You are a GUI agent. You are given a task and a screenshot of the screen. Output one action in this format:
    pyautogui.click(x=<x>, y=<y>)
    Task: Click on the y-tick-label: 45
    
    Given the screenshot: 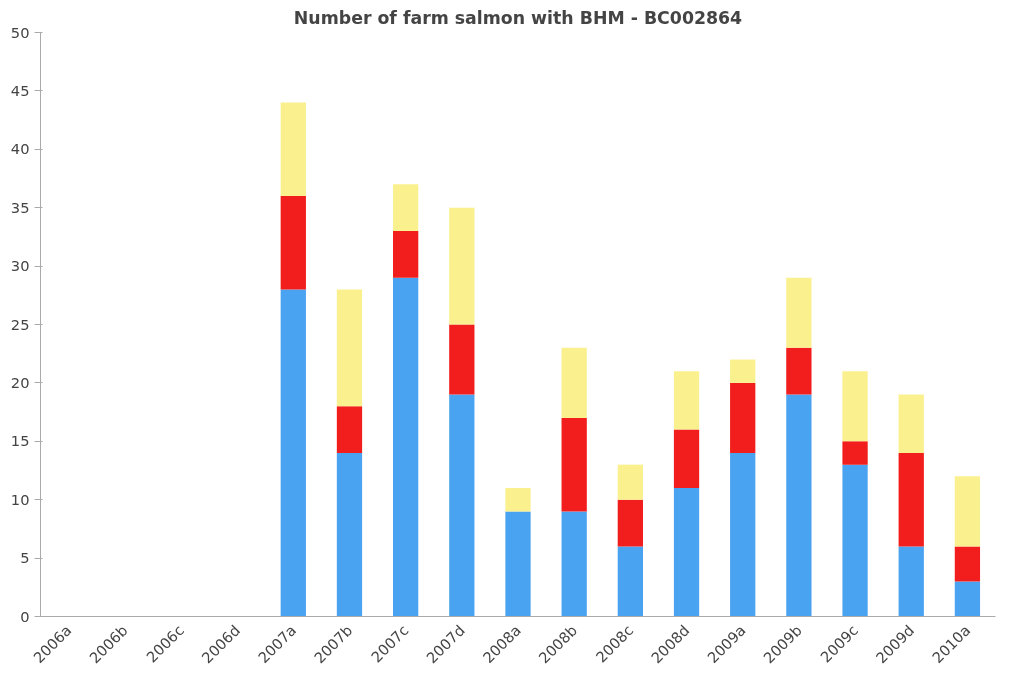 What is the action you would take?
    pyautogui.click(x=20, y=90)
    